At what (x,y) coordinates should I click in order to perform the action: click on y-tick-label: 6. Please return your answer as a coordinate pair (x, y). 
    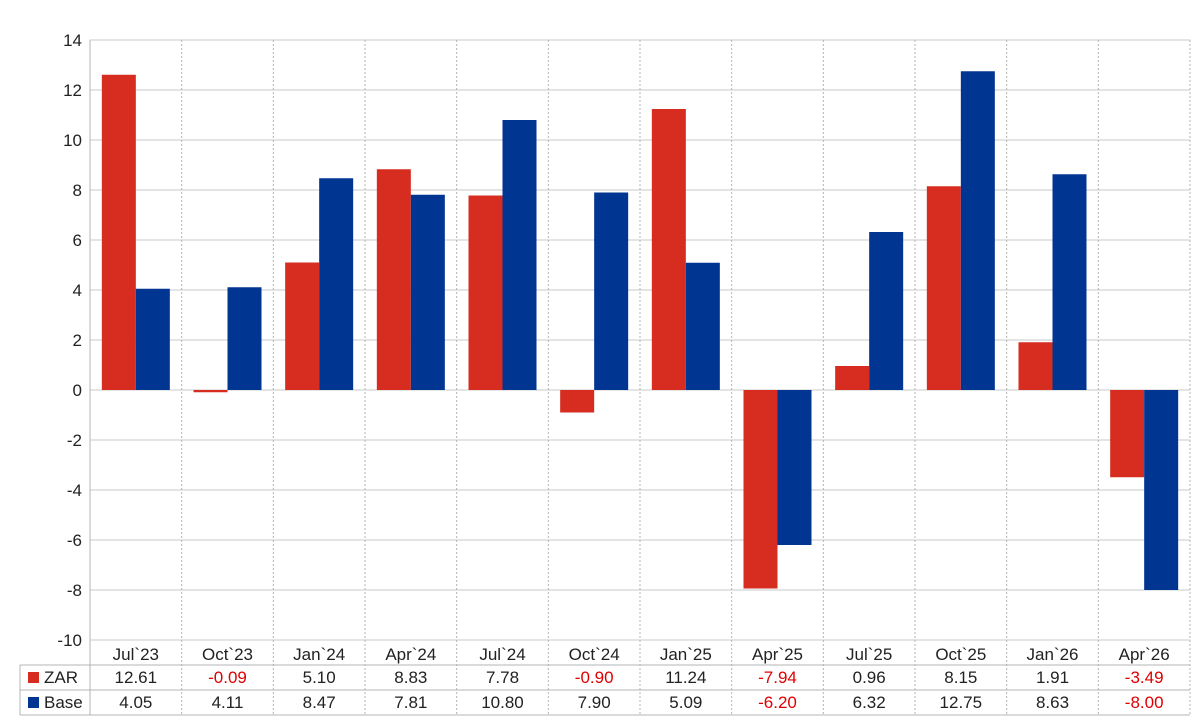
    Looking at the image, I should click on (77, 240).